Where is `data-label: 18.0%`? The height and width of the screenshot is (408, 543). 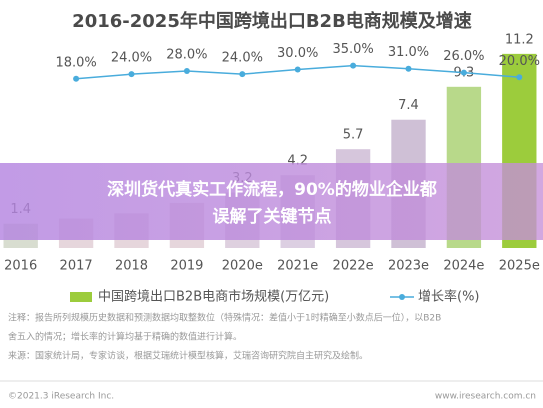
data-label: 18.0% is located at coordinates (75, 62).